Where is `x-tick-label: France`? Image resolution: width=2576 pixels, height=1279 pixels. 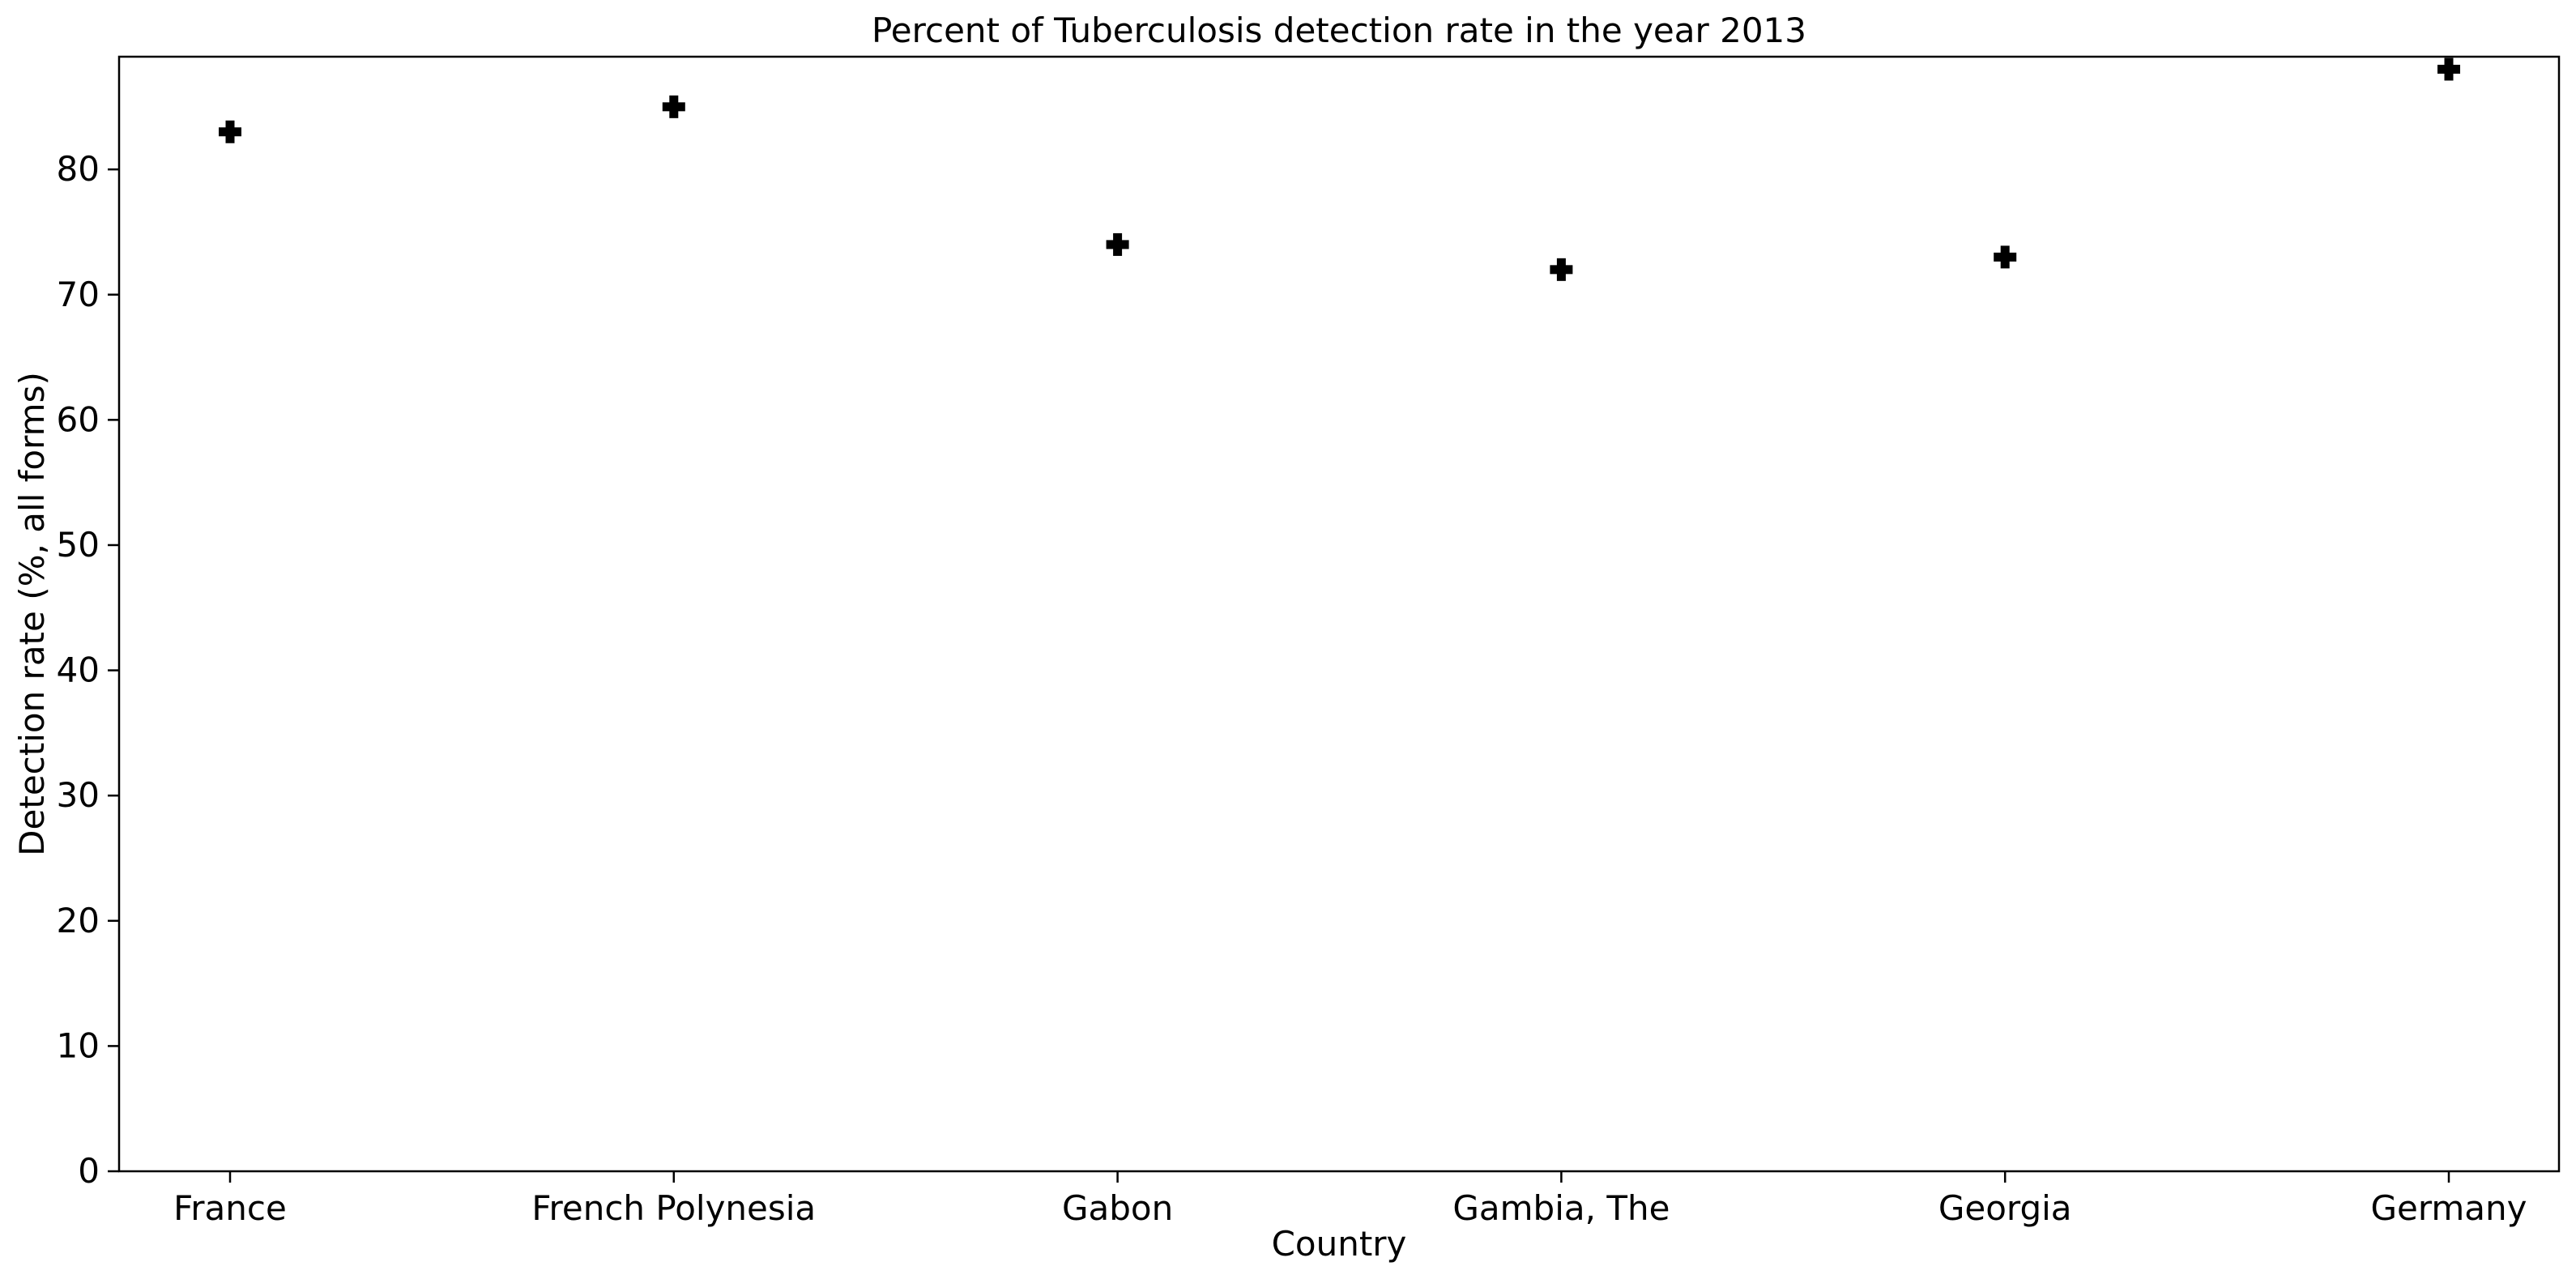 x-tick-label: France is located at coordinates (230, 1208).